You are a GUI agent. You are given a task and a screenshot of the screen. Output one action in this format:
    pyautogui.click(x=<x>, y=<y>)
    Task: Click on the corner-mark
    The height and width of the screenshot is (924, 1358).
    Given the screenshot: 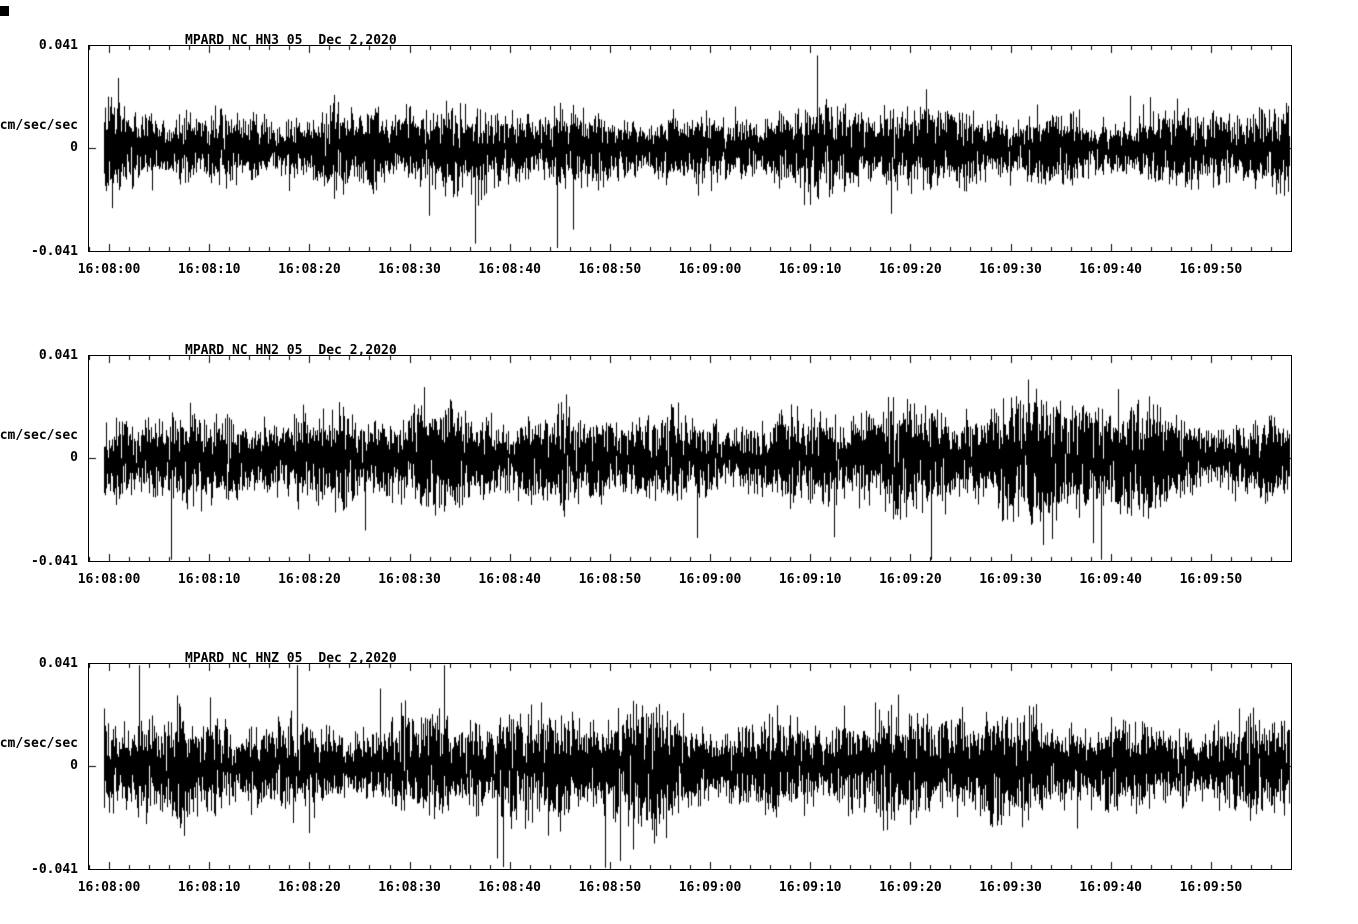 What is the action you would take?
    pyautogui.click(x=4, y=11)
    